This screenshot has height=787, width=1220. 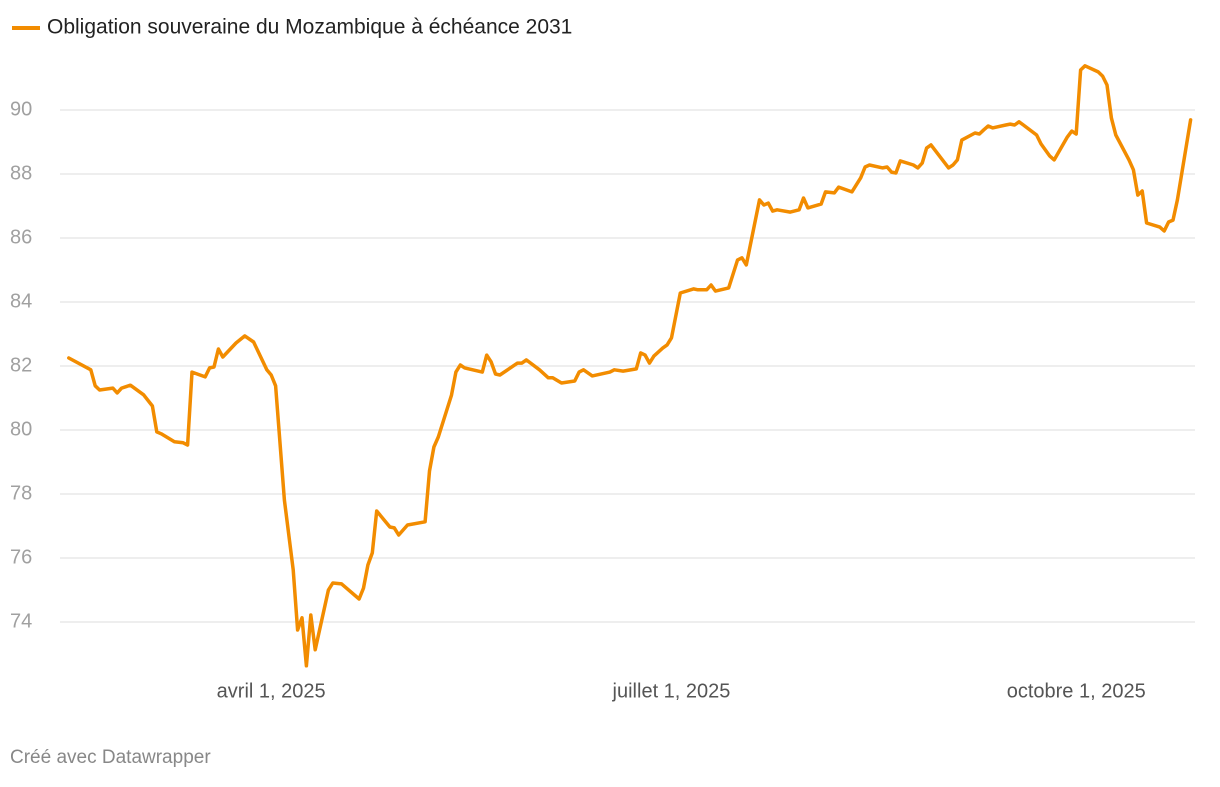 What do you see at coordinates (21, 173) in the screenshot?
I see `y-tick-label: 88` at bounding box center [21, 173].